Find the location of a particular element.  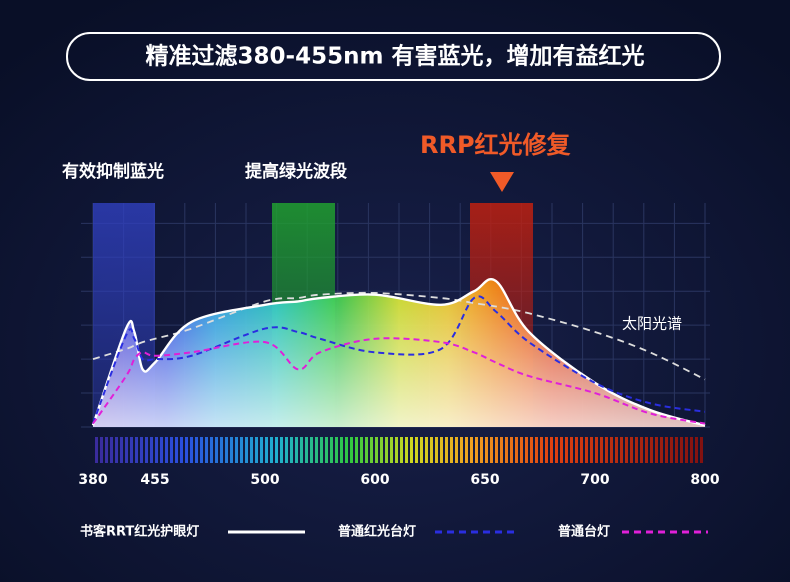

x-tick-label: 600 is located at coordinates (374, 480).